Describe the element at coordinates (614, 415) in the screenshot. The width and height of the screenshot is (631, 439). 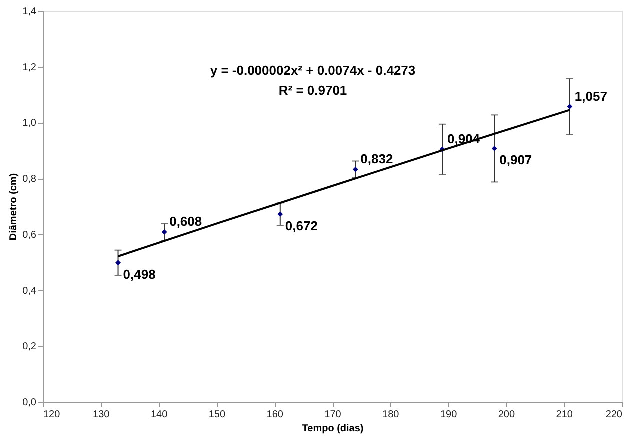
I see `x-tick-label: 220` at that location.